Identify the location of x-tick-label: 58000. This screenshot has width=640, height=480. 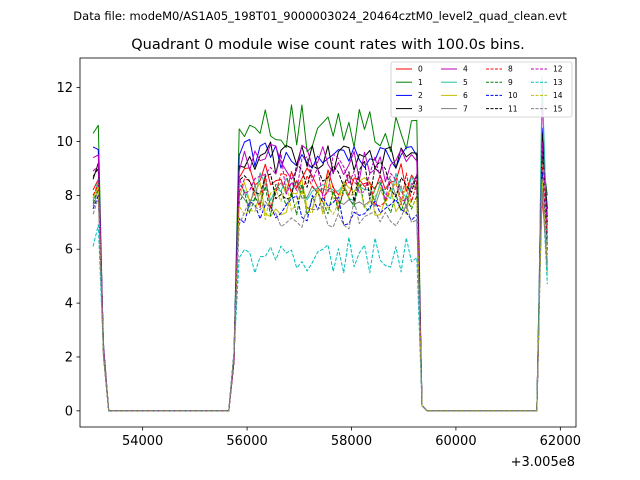
(351, 441).